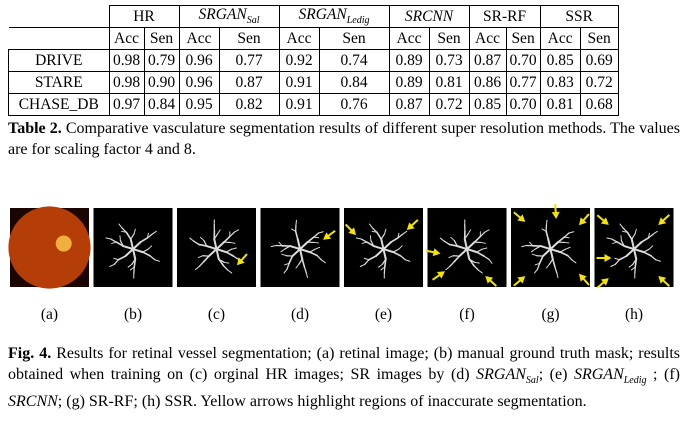  I want to click on method-header: SRGANSal, so click(229, 16).